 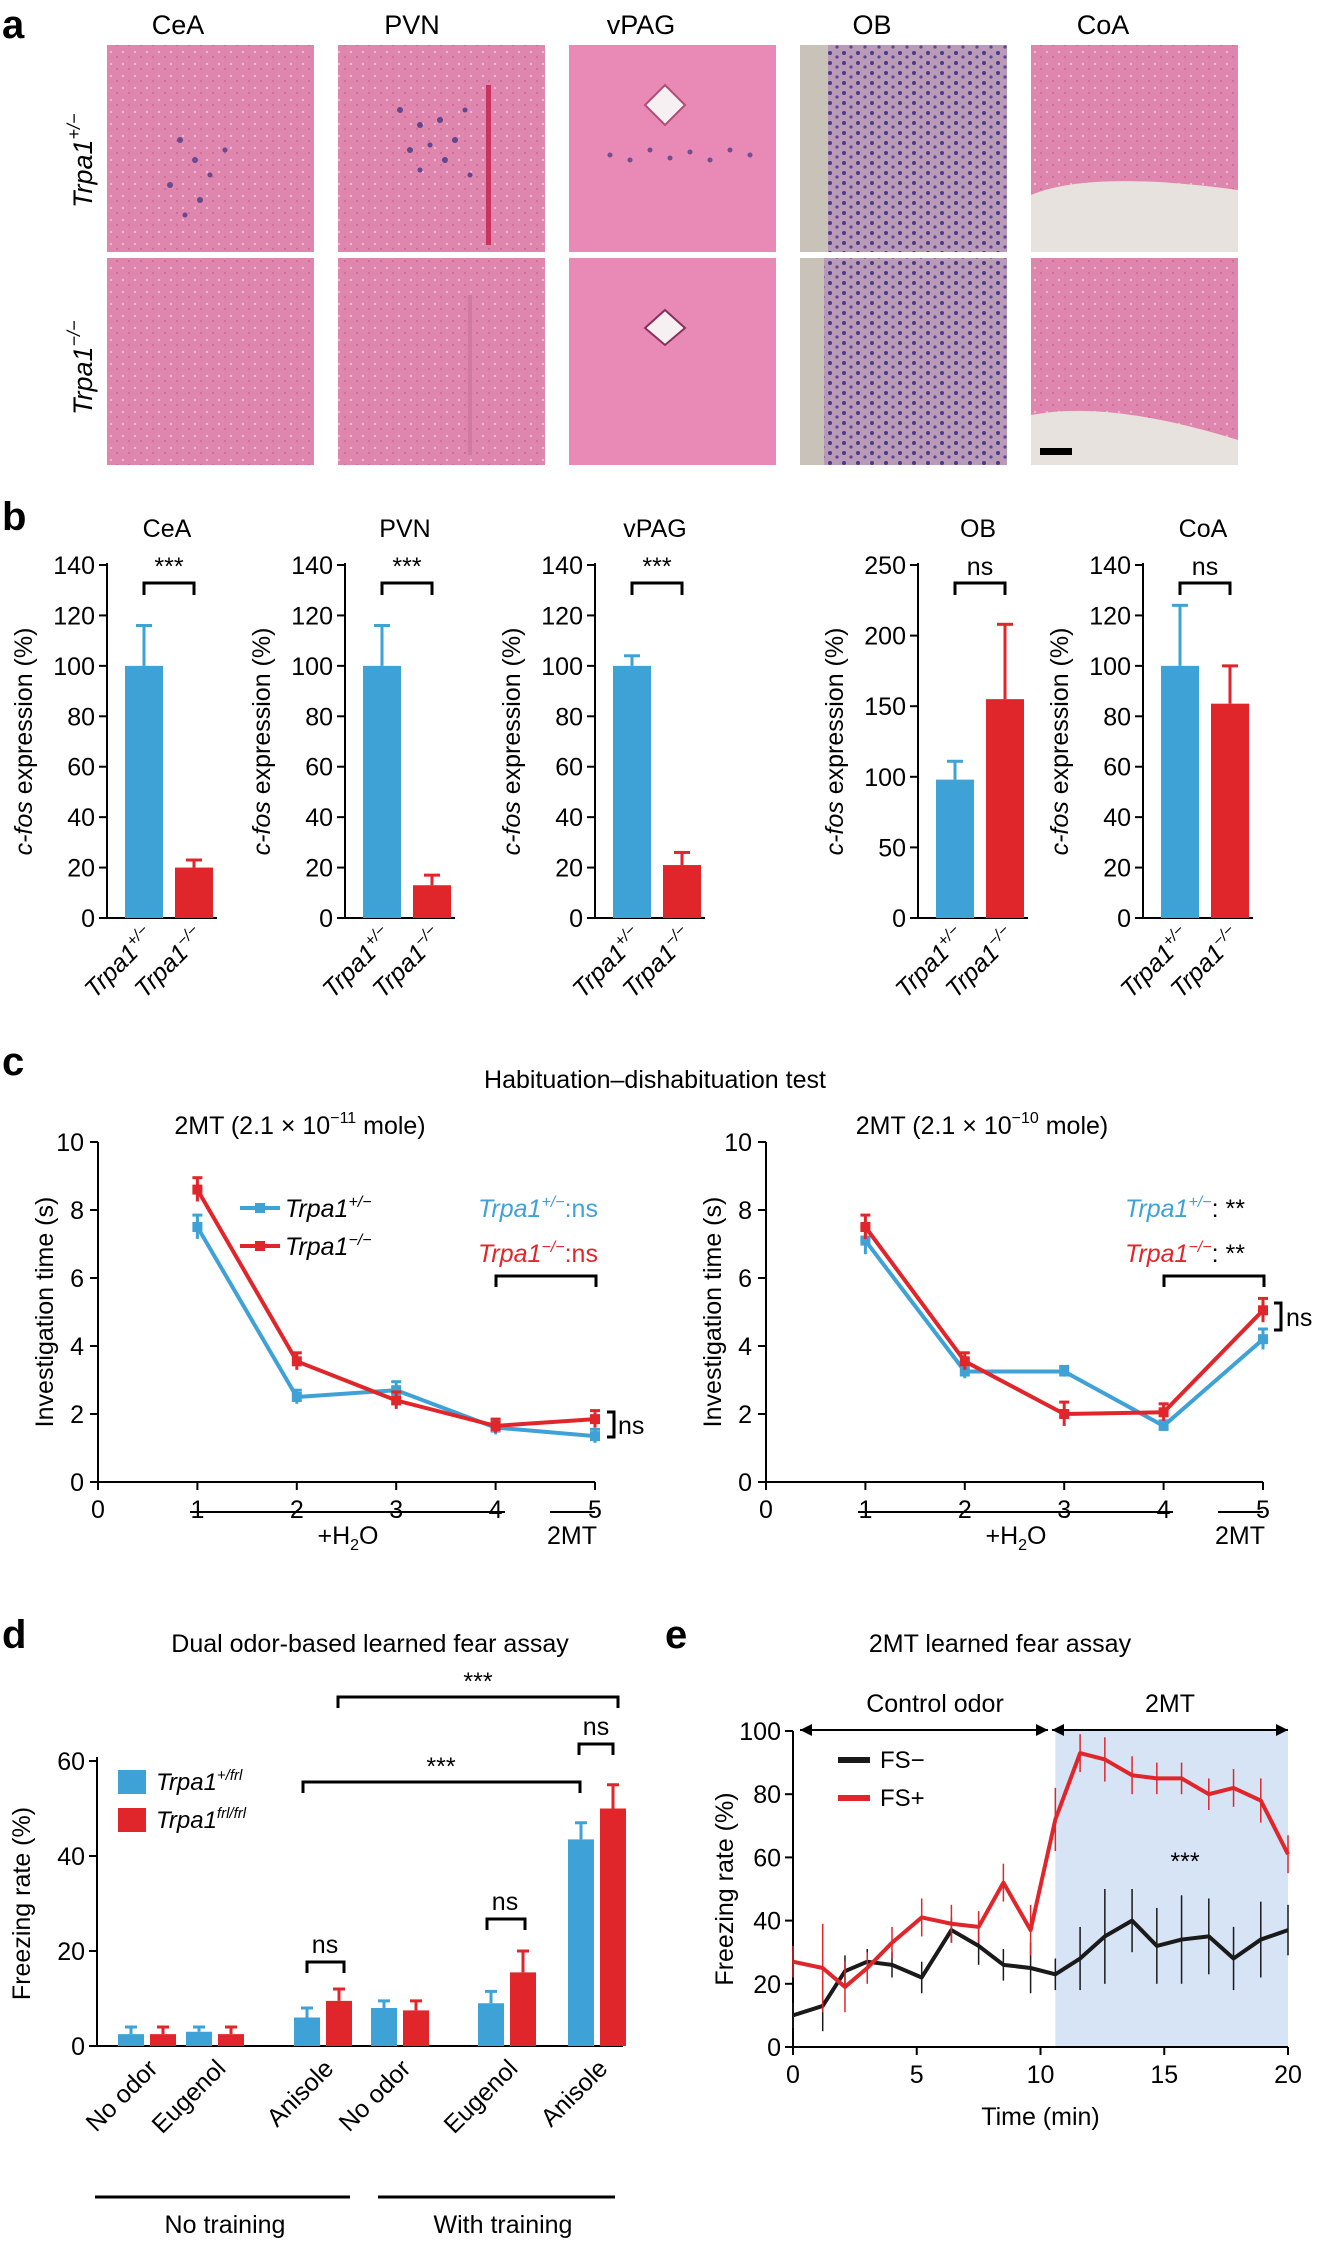 I want to click on y-axis-label: c-fos expression (%), so click(x=835, y=742).